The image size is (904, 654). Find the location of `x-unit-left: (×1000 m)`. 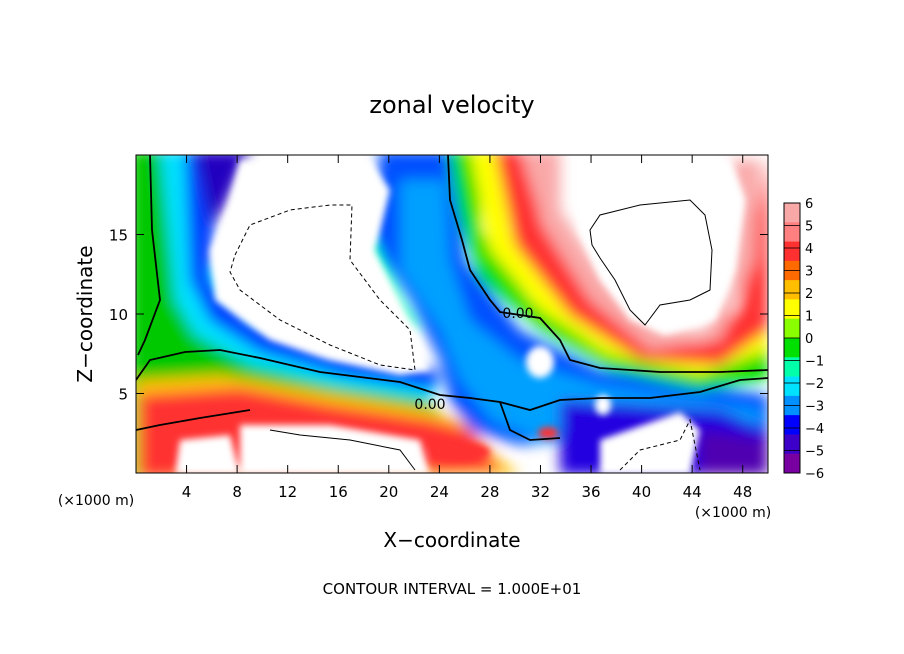

x-unit-left: (×1000 m) is located at coordinates (96, 501).